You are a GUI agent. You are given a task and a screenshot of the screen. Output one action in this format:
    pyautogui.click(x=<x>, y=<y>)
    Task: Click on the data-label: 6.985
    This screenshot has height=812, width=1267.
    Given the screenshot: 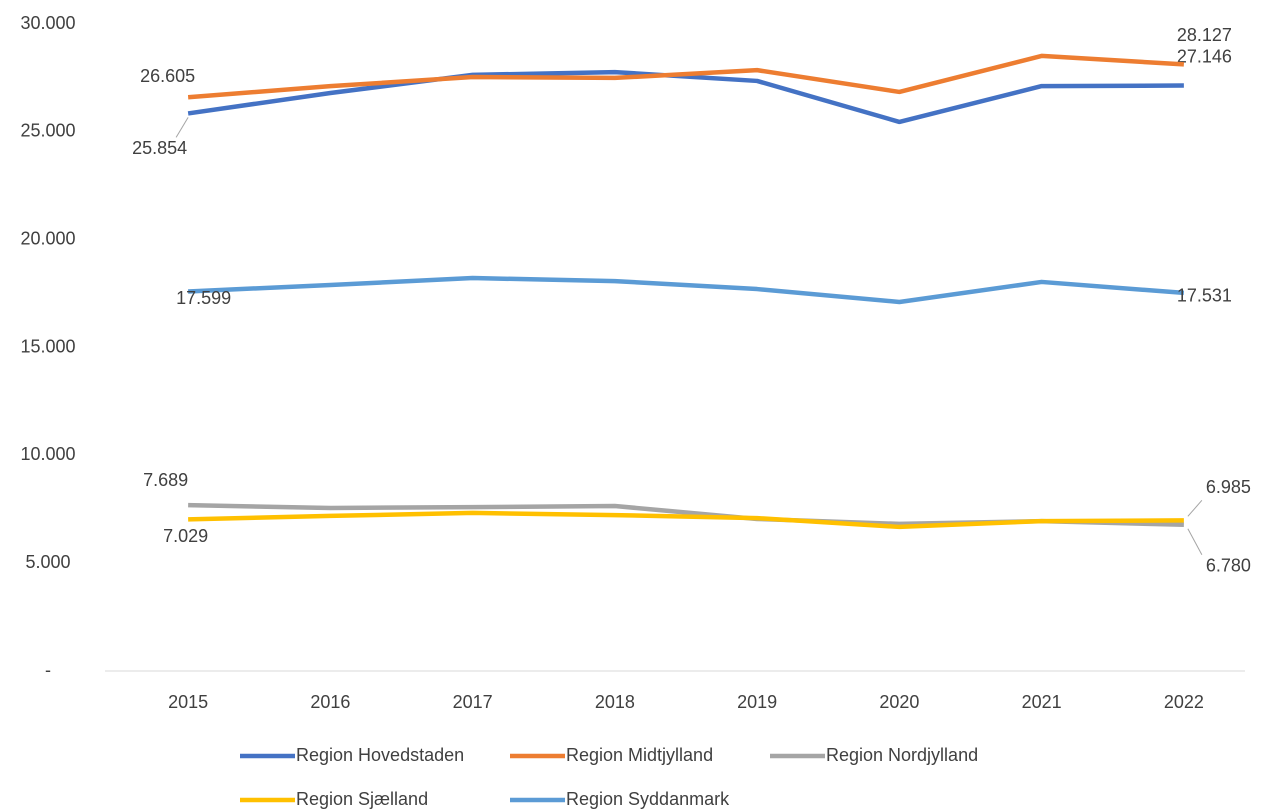 What is the action you would take?
    pyautogui.click(x=1228, y=487)
    